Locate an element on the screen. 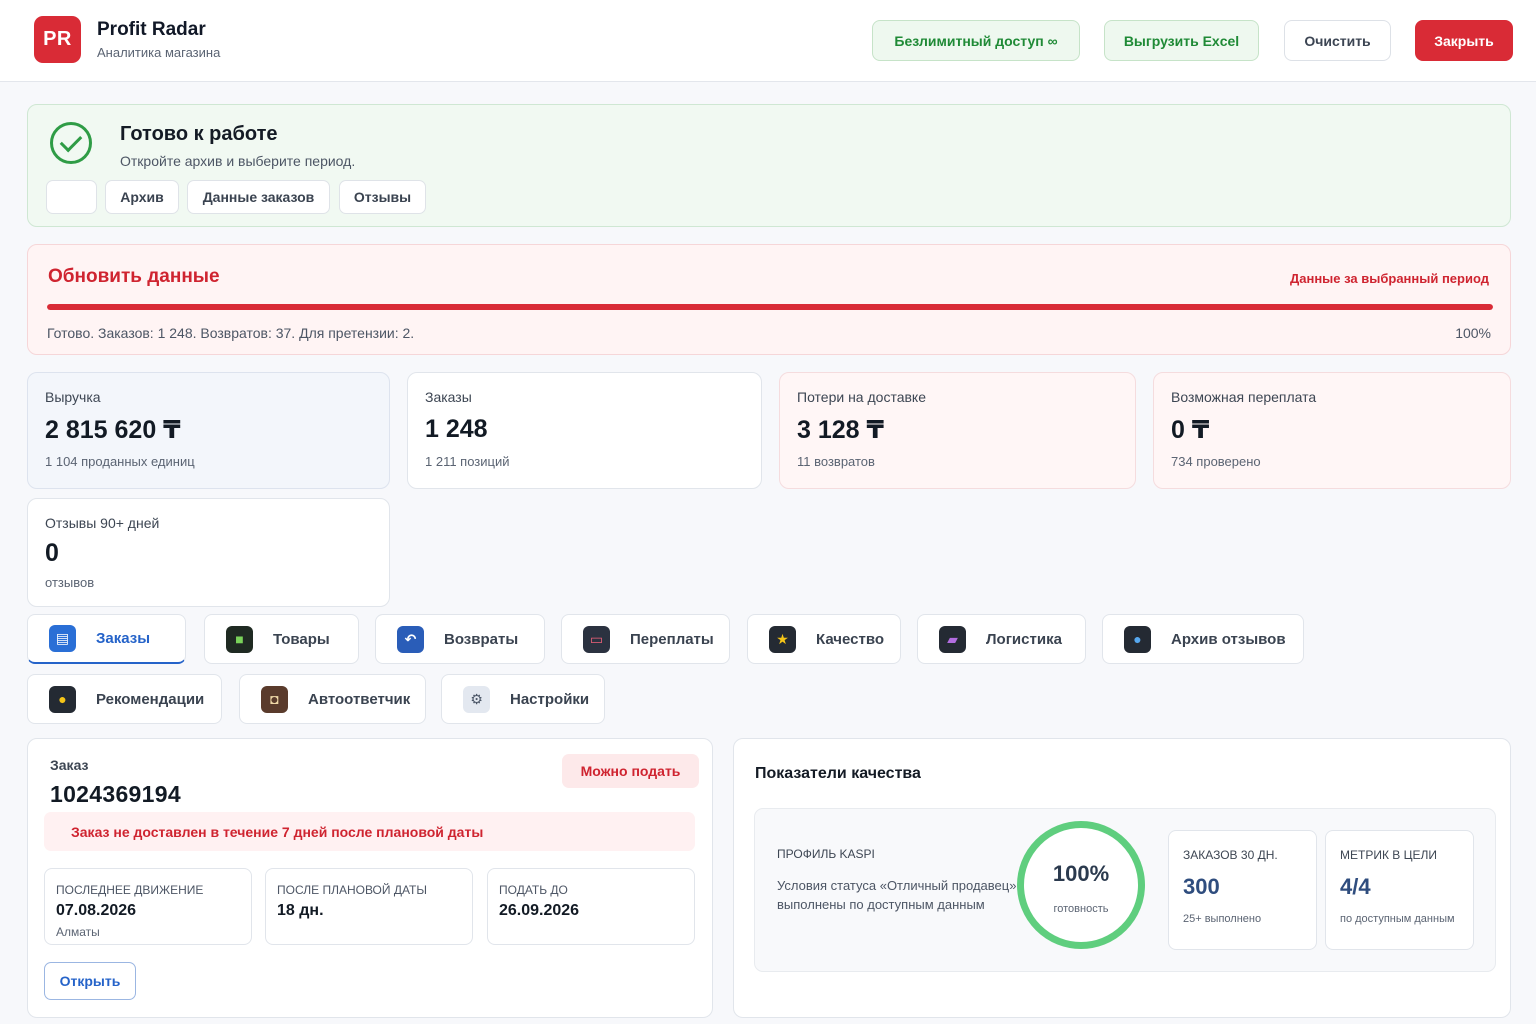 The image size is (1536, 1024). tab-quality: ★ Качество is located at coordinates (824, 639).